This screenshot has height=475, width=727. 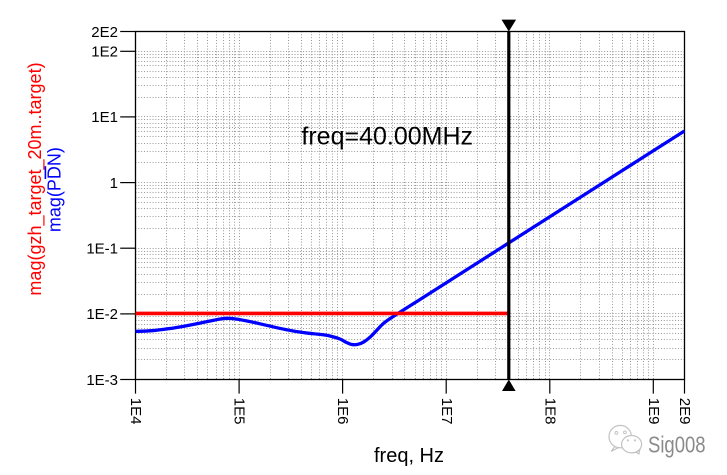 I want to click on svg-text: 1E1, so click(x=104, y=117).